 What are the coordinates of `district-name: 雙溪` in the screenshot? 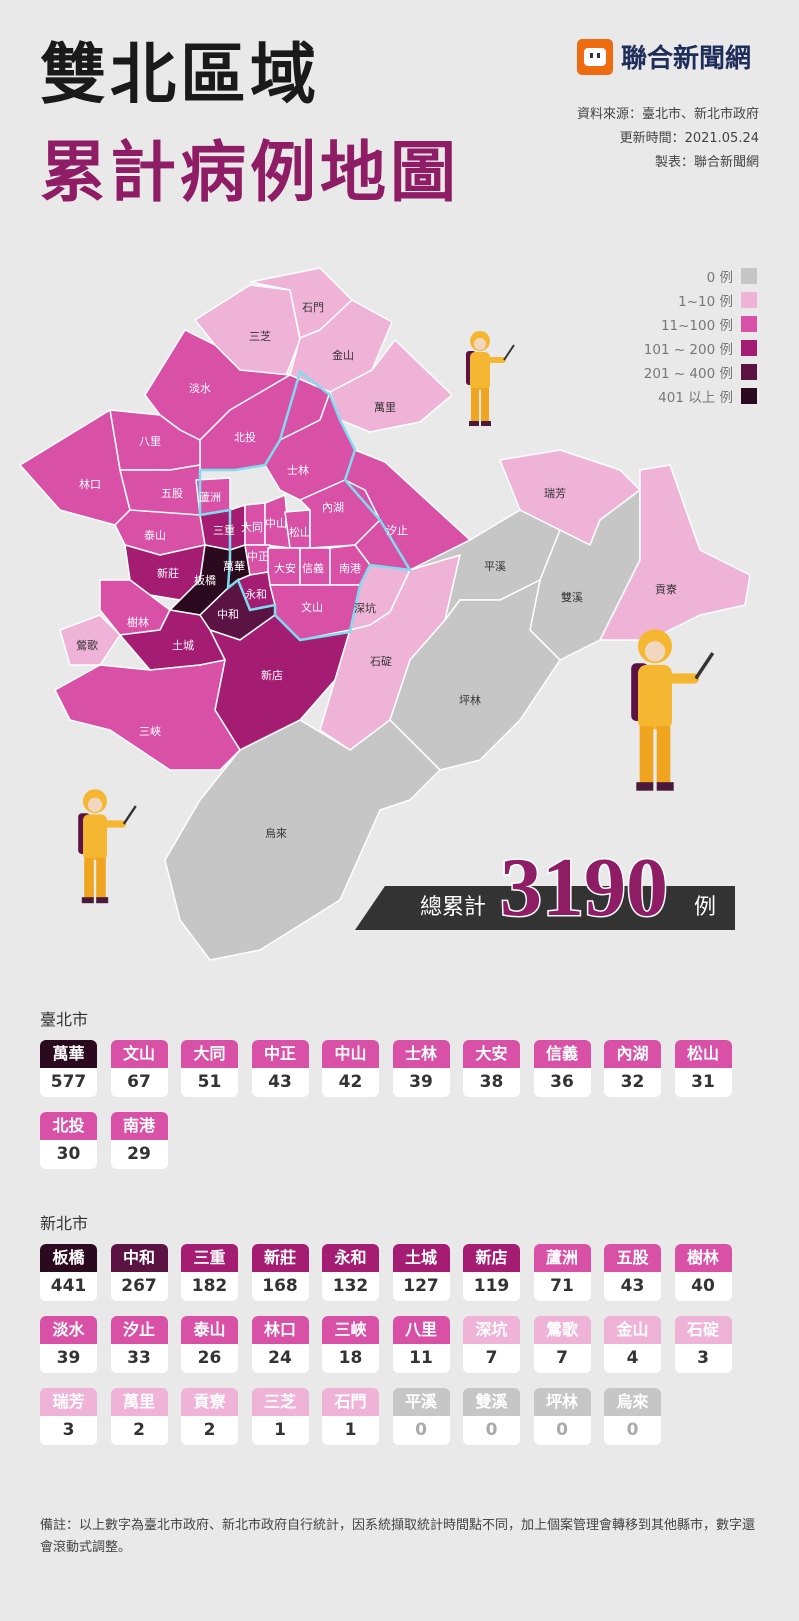 It's located at (491, 1402).